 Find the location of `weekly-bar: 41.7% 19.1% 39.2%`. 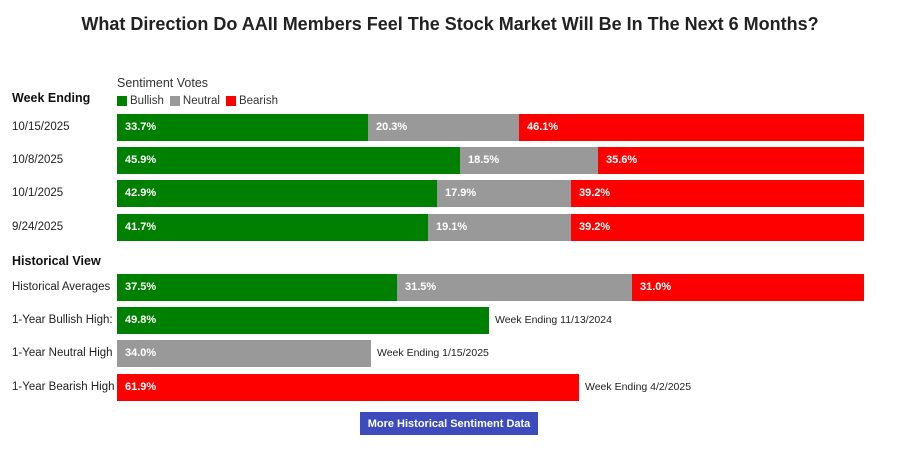

weekly-bar: 41.7% 19.1% 39.2% is located at coordinates (490, 227).